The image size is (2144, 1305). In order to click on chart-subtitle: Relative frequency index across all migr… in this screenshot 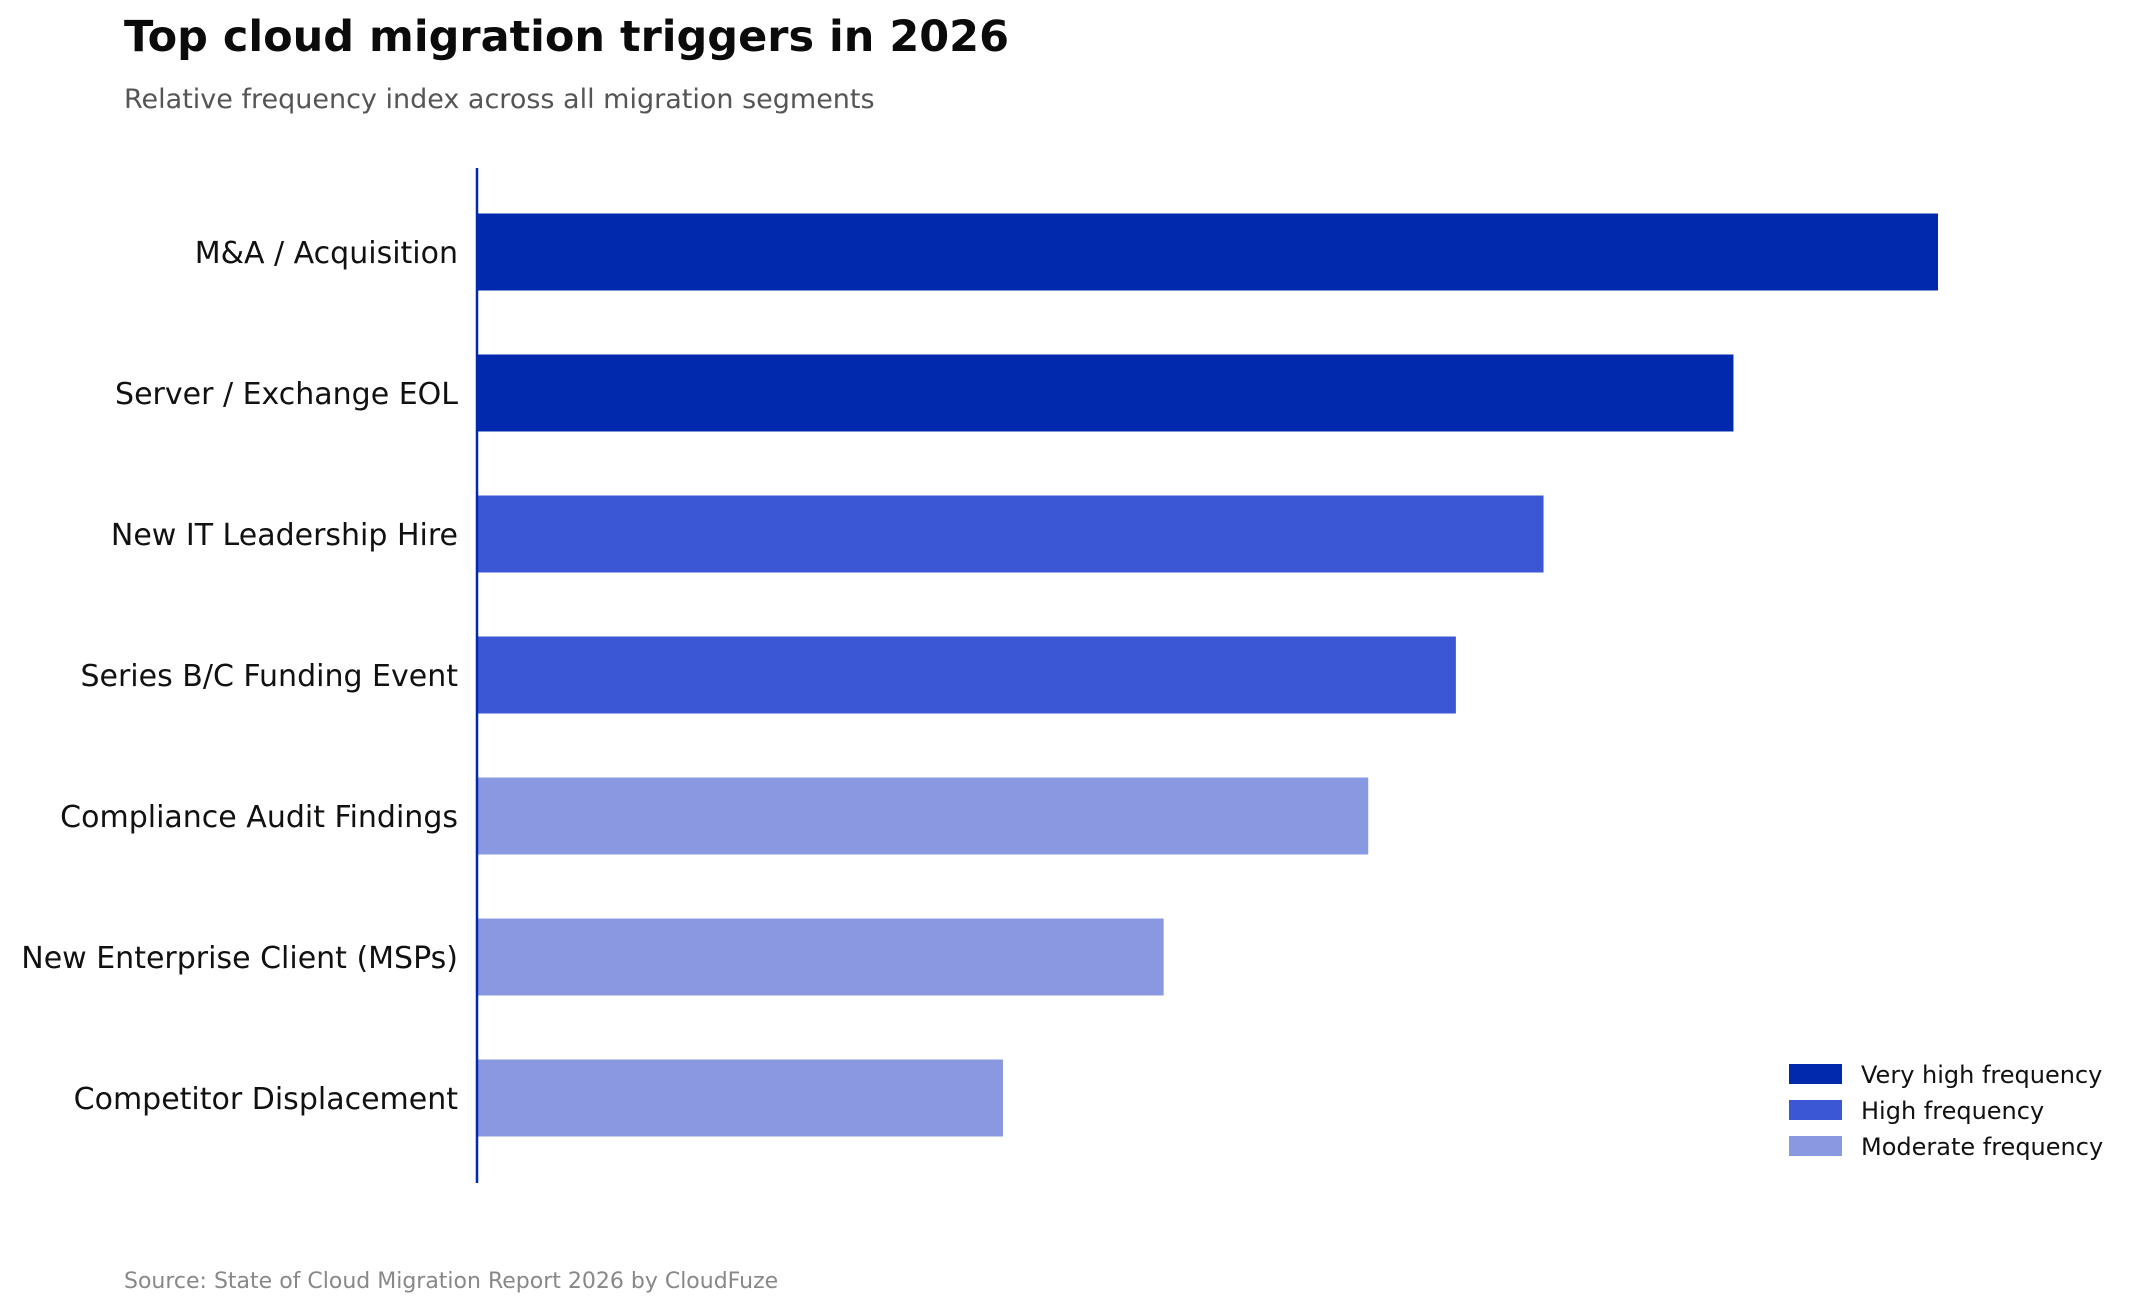, I will do `click(499, 99)`.